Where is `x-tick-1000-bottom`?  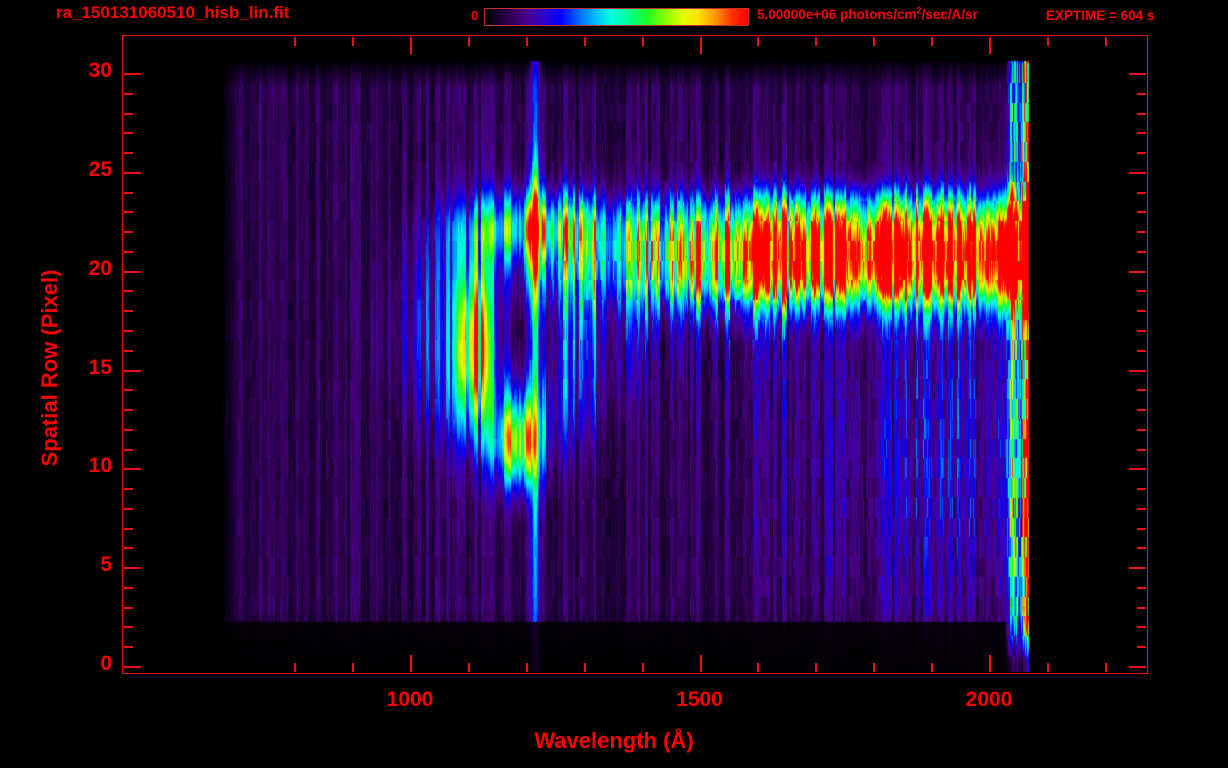
x-tick-1000-bottom is located at coordinates (411, 664).